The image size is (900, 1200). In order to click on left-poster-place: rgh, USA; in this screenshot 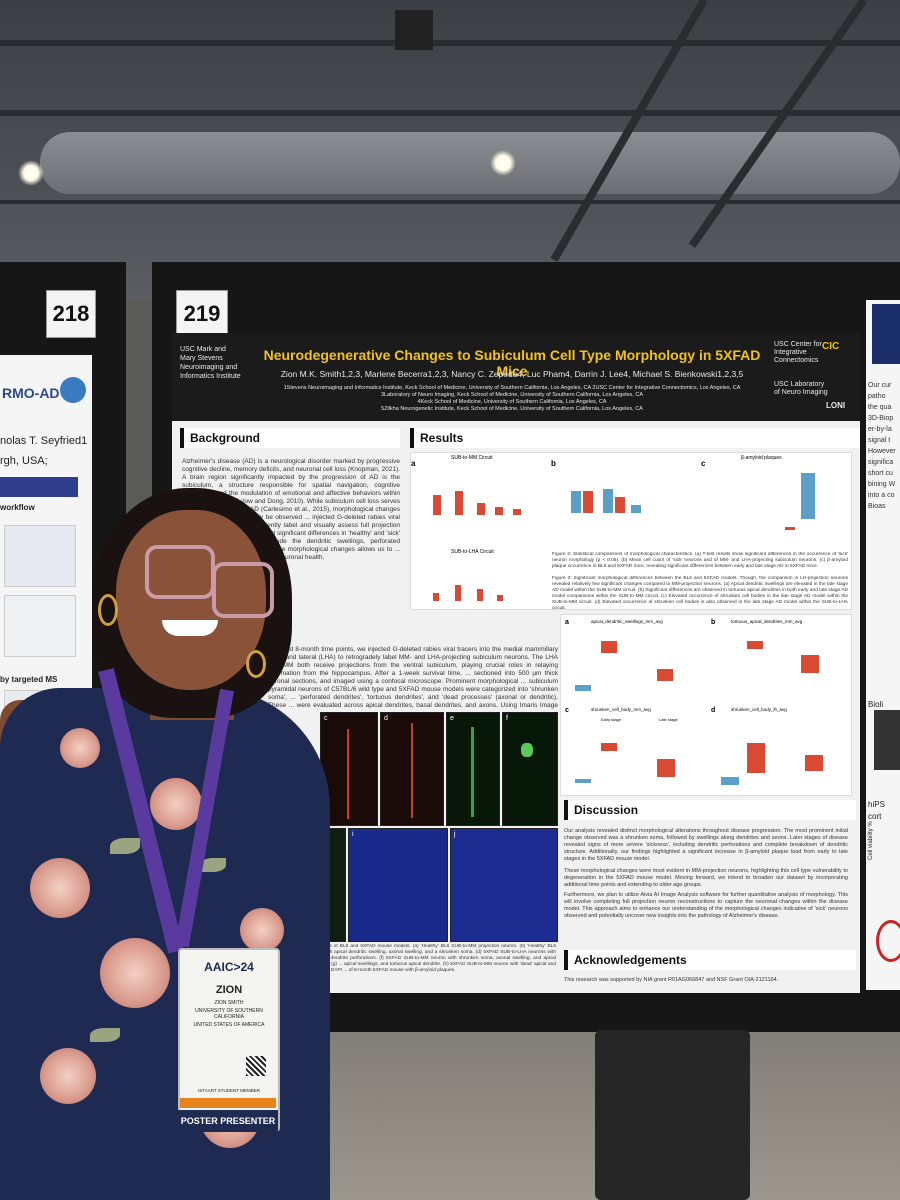, I will do `click(24, 461)`.